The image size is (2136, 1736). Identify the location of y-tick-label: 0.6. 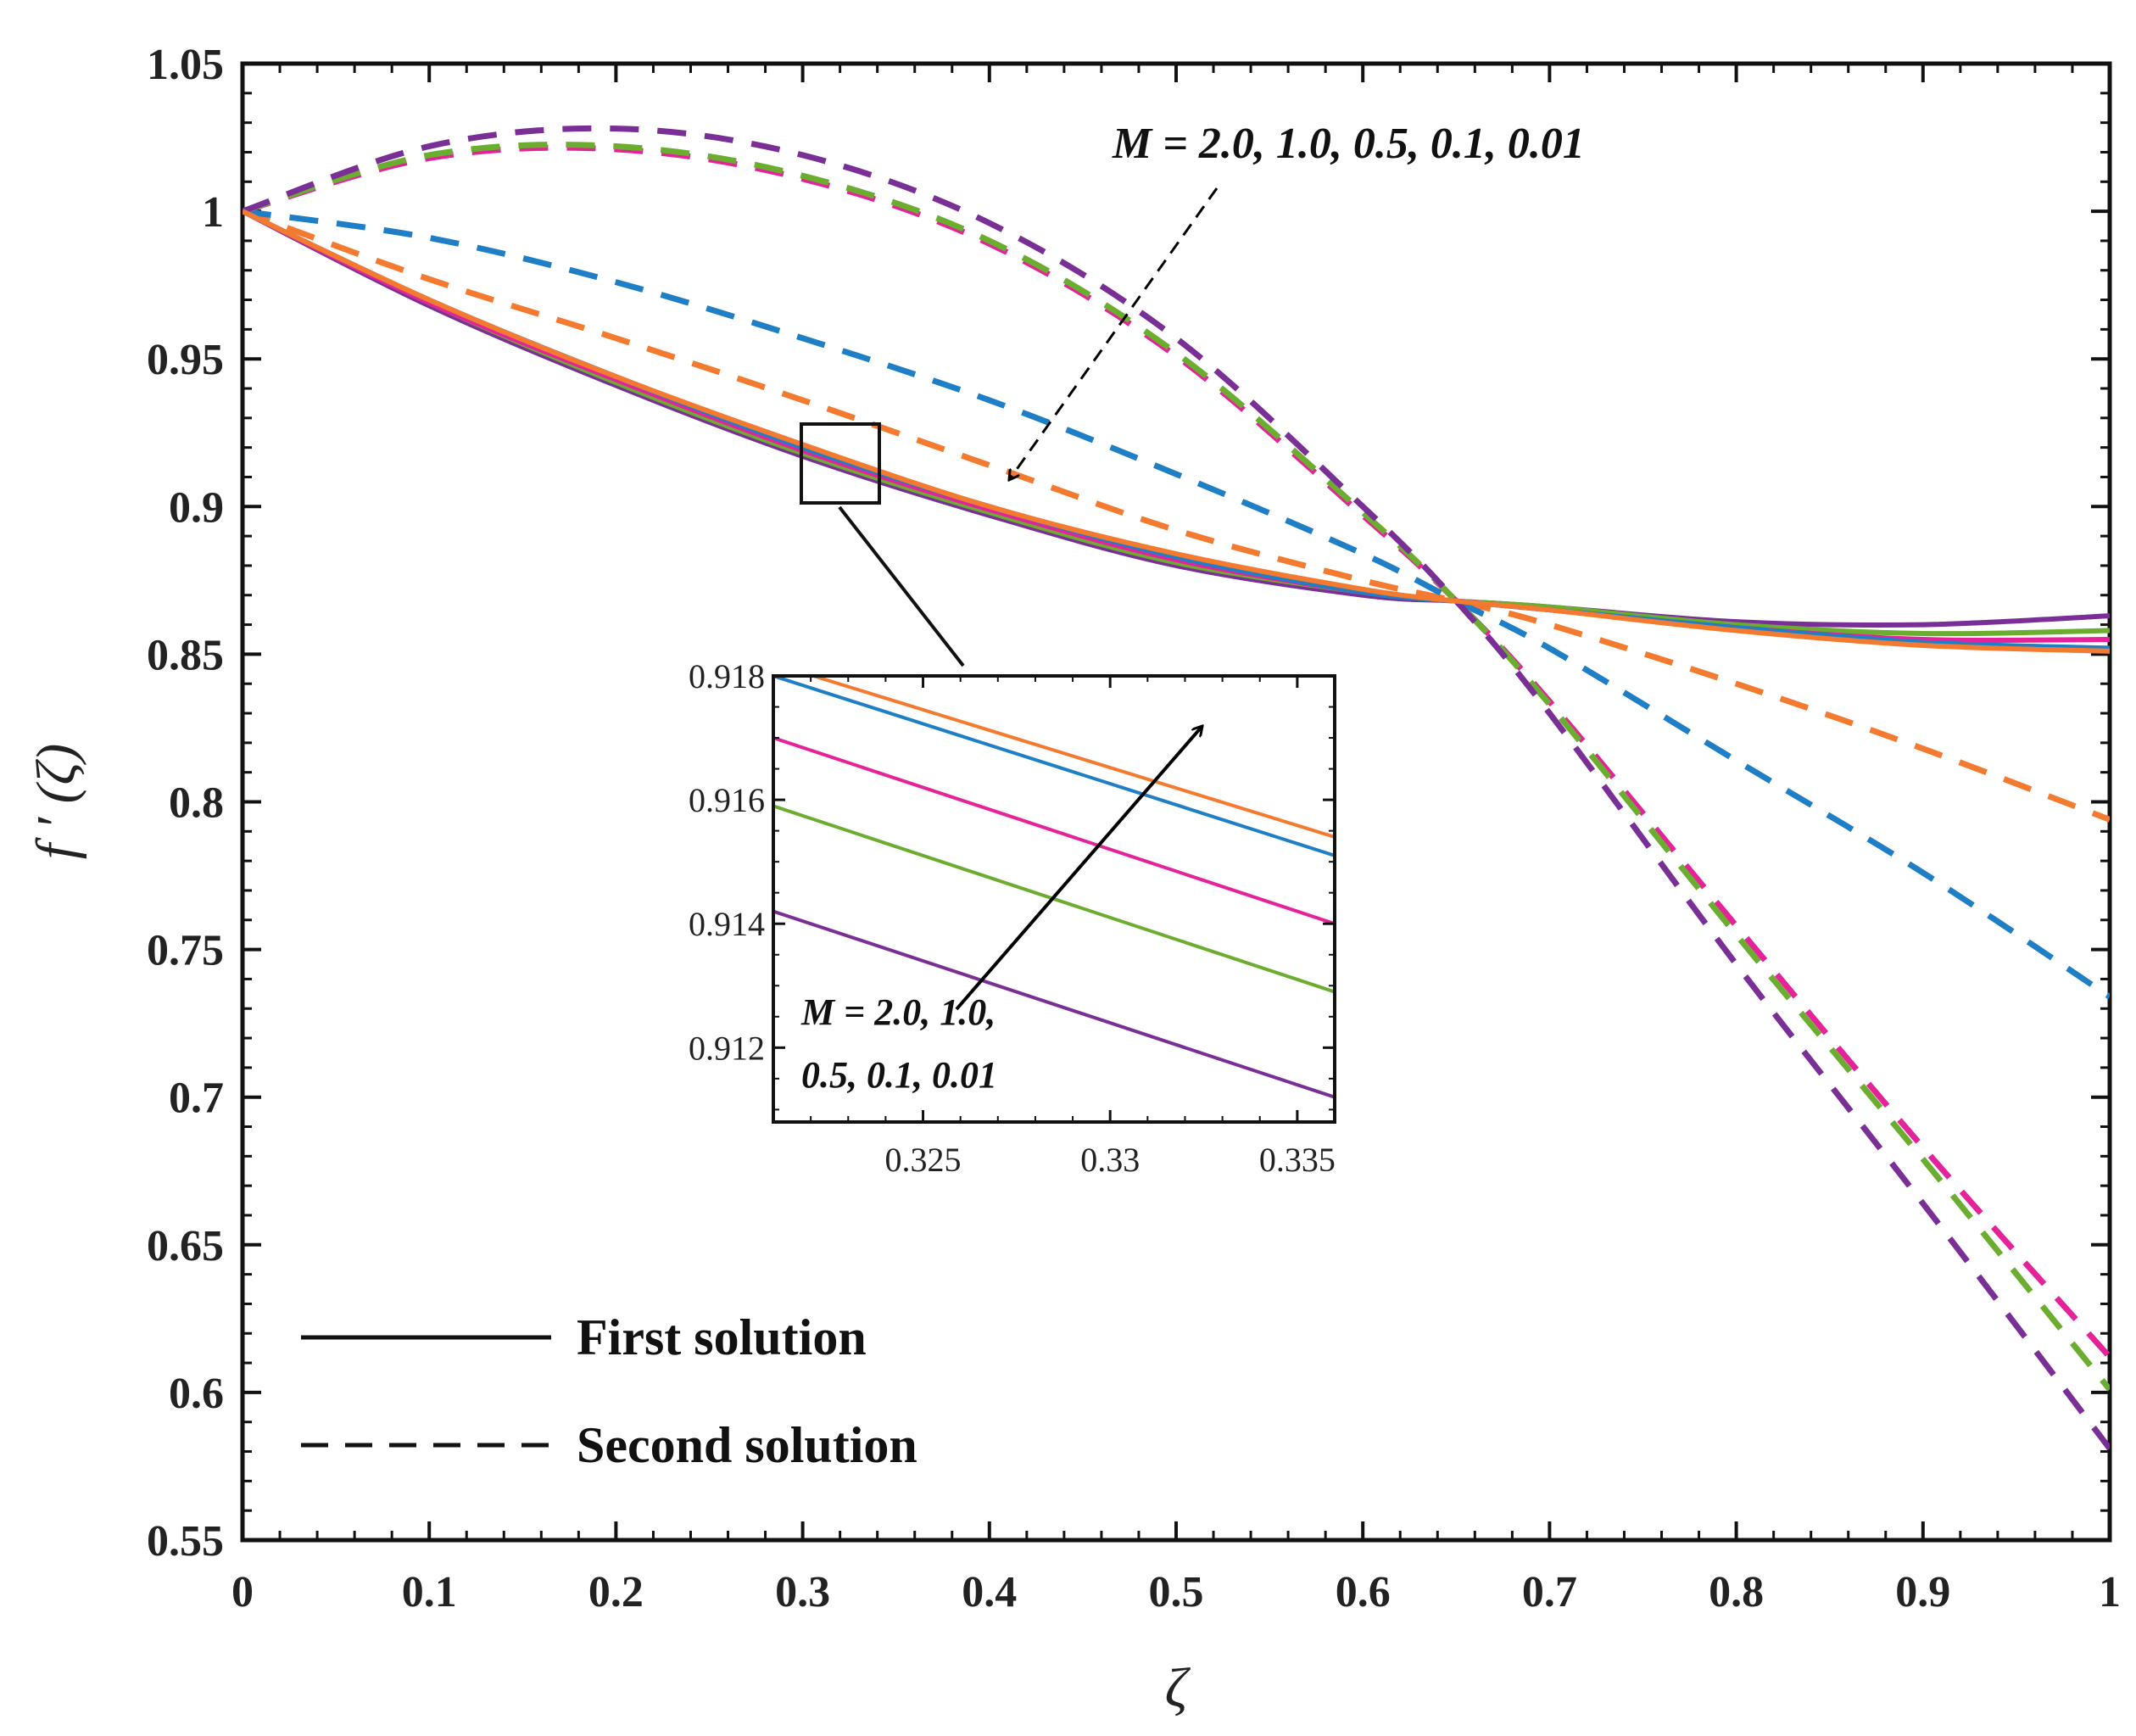
(197, 1394).